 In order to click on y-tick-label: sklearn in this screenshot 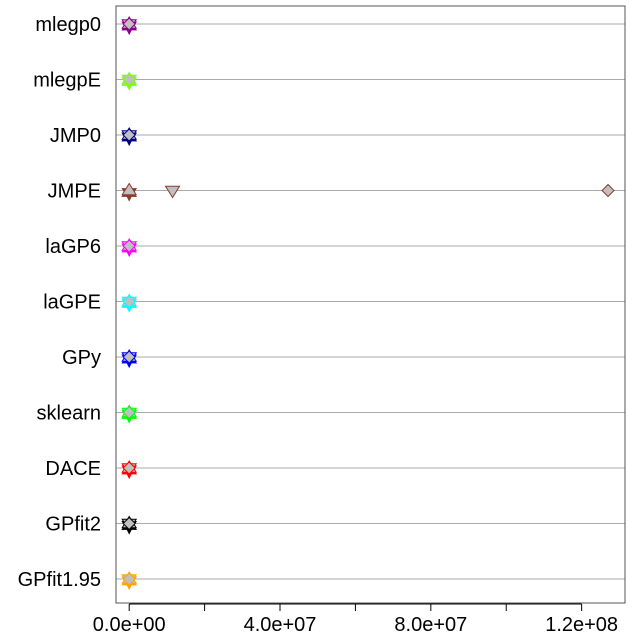, I will do `click(69, 414)`.